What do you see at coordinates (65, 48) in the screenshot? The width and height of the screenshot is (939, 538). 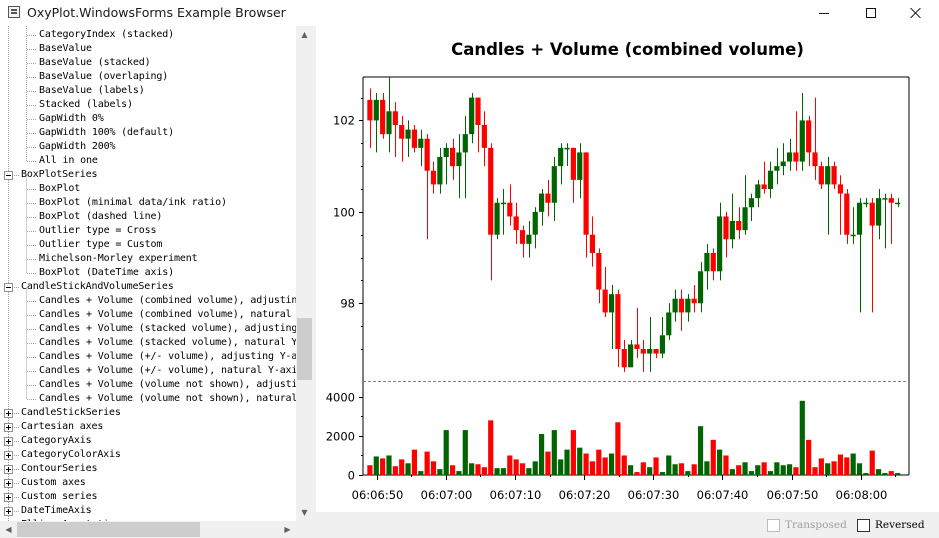 I see `tree-leaf: BaseValue` at bounding box center [65, 48].